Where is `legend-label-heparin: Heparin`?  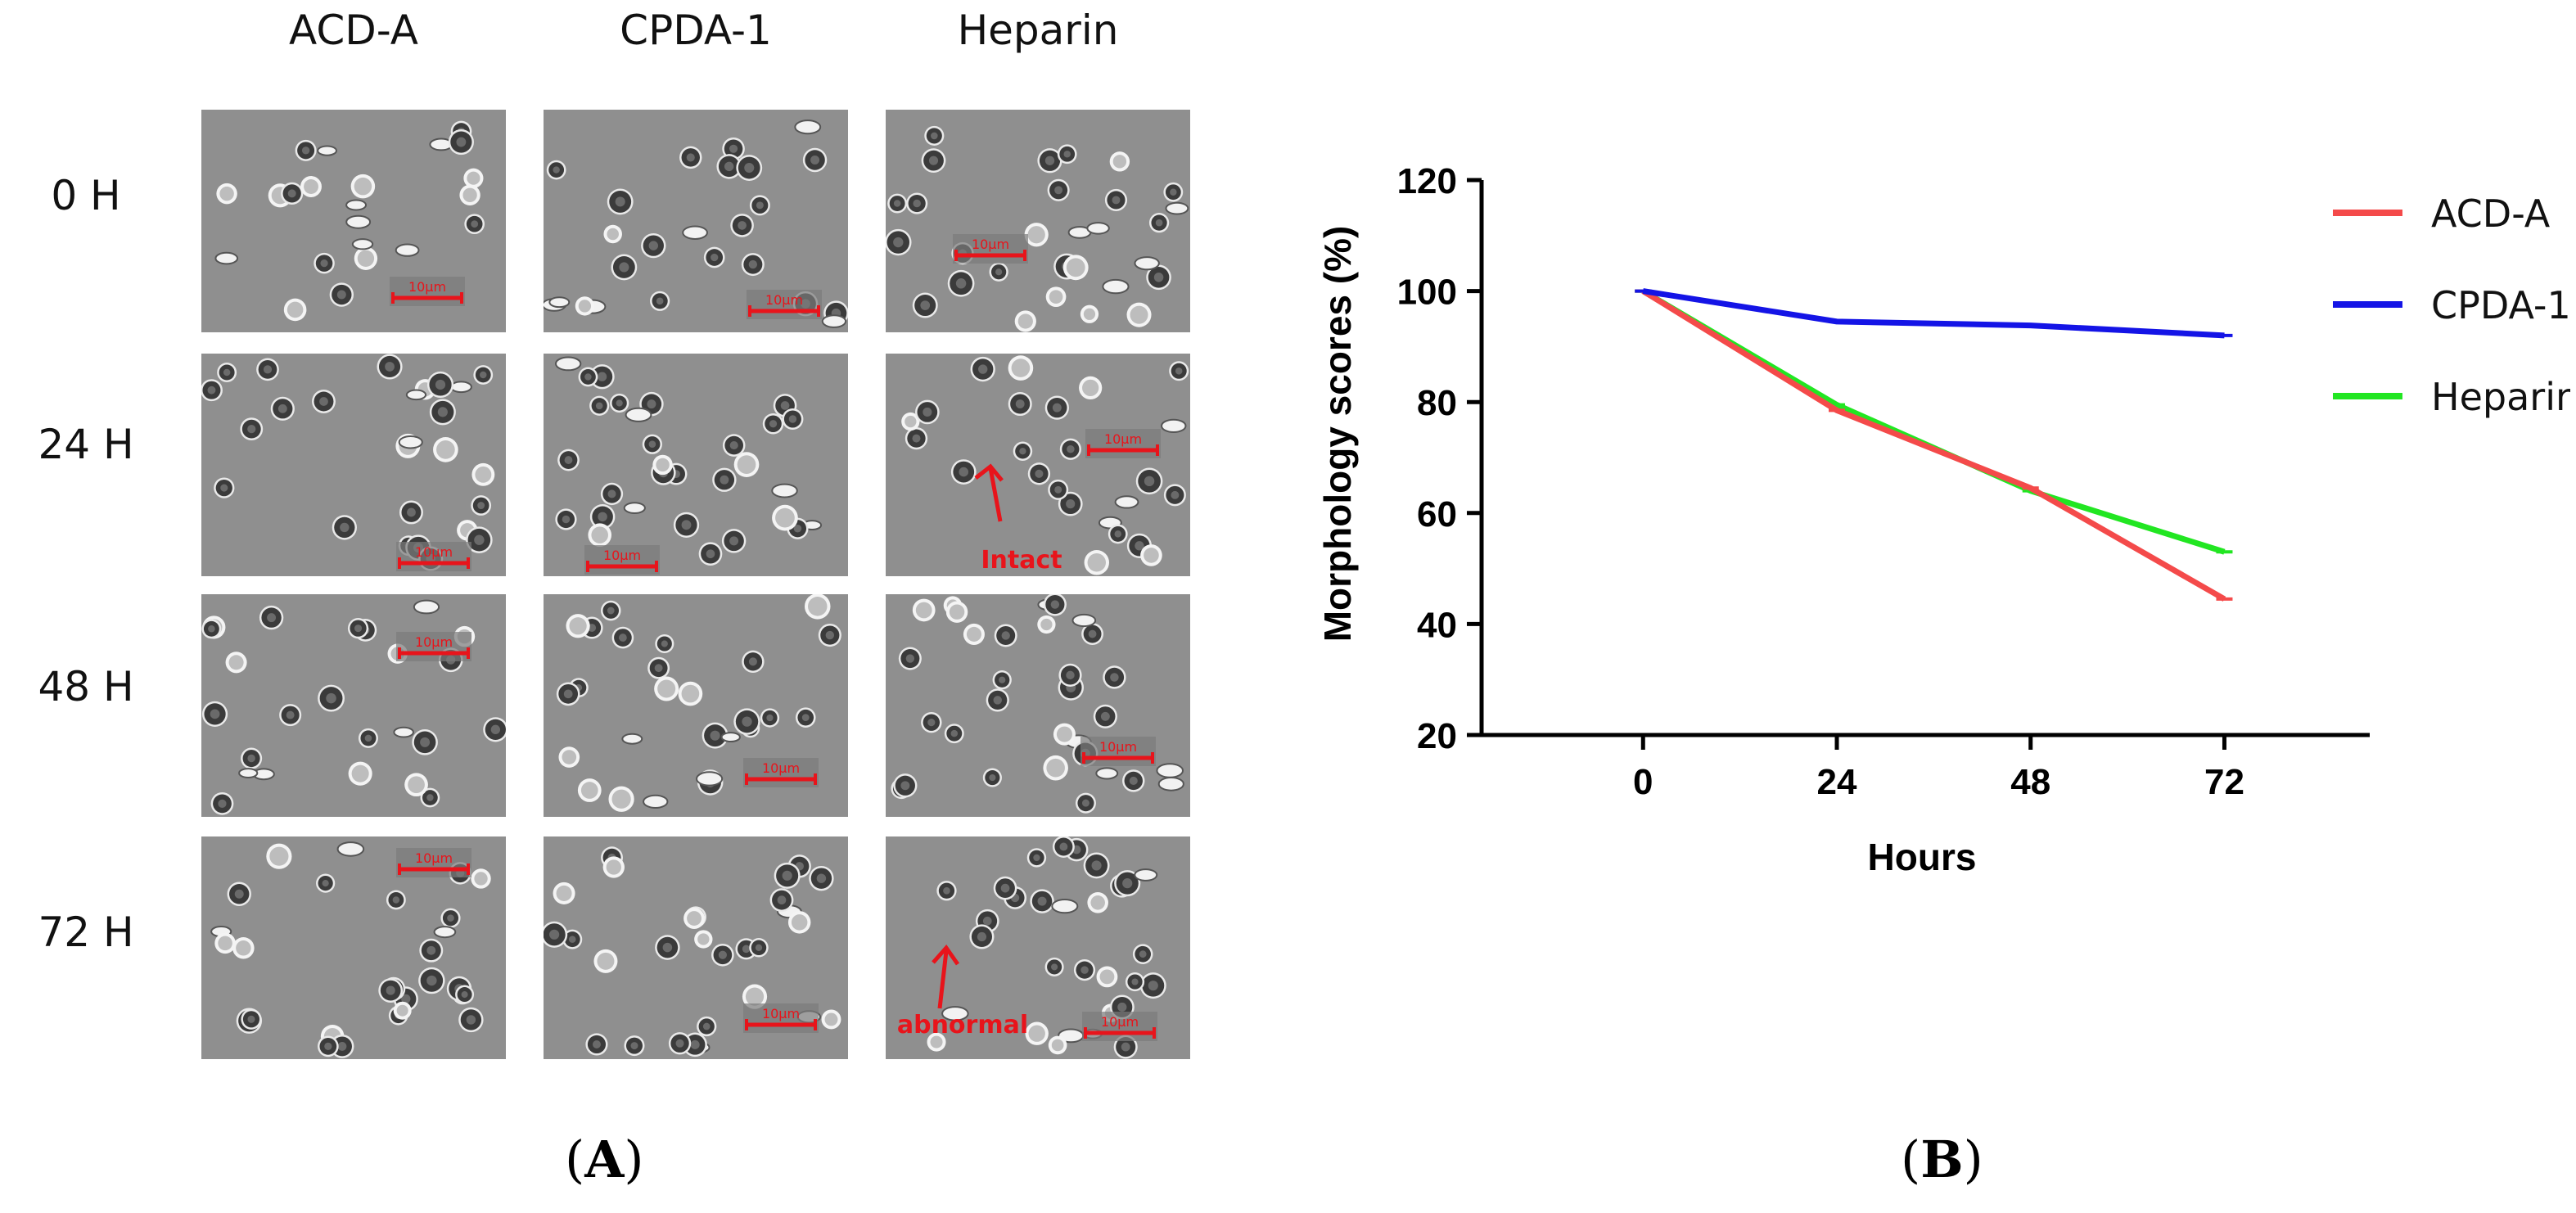
legend-label-heparin: Heparin is located at coordinates (2500, 397).